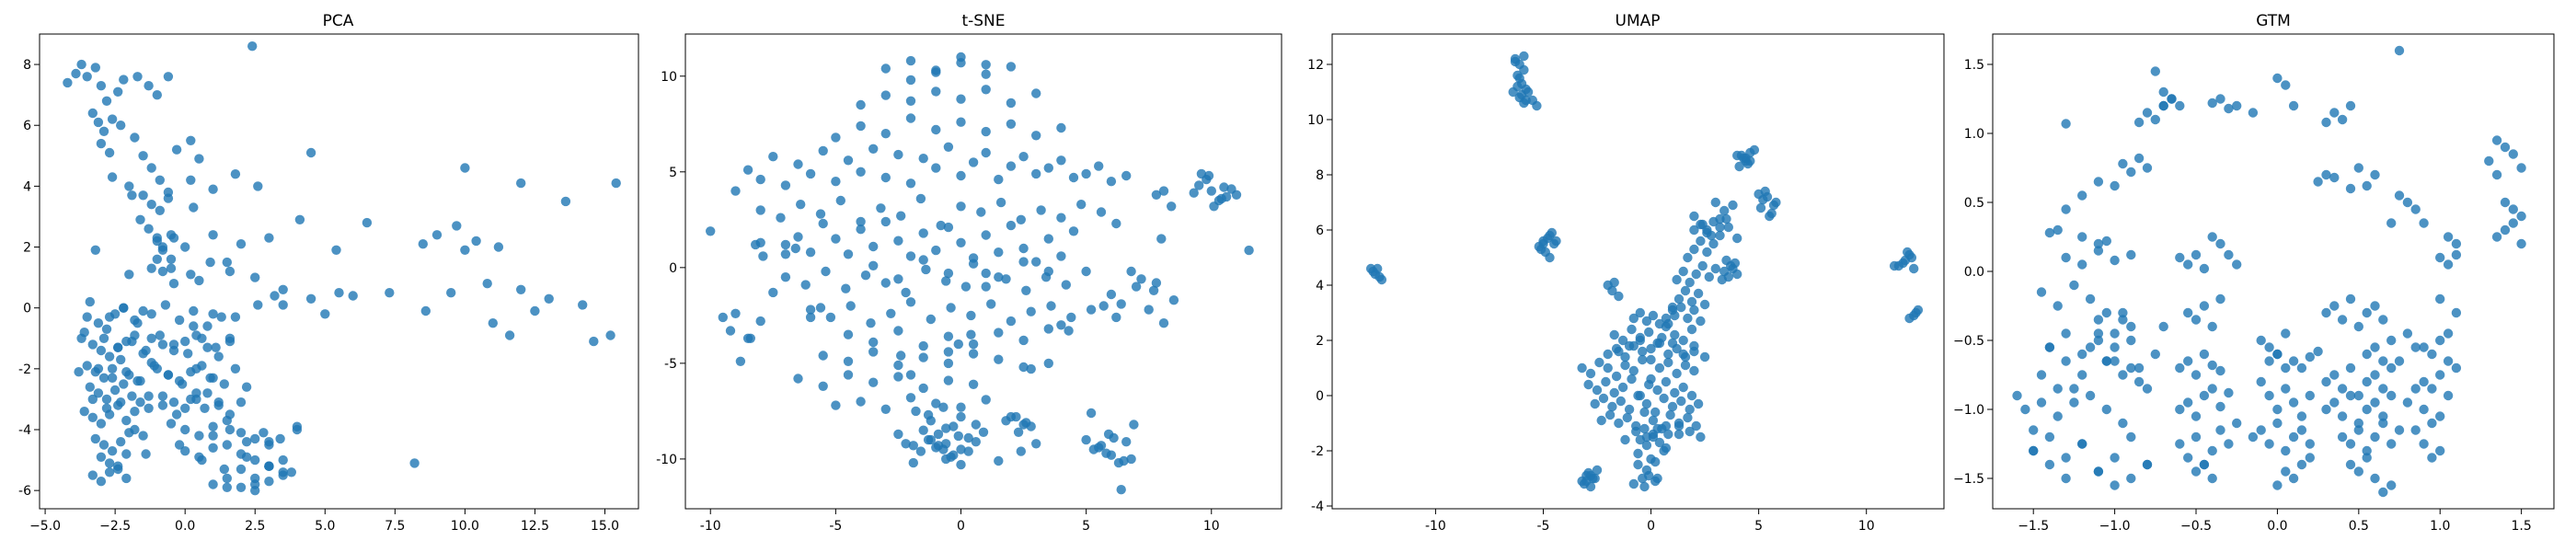  I want to click on umap-xtick-label: 5, so click(1758, 526).